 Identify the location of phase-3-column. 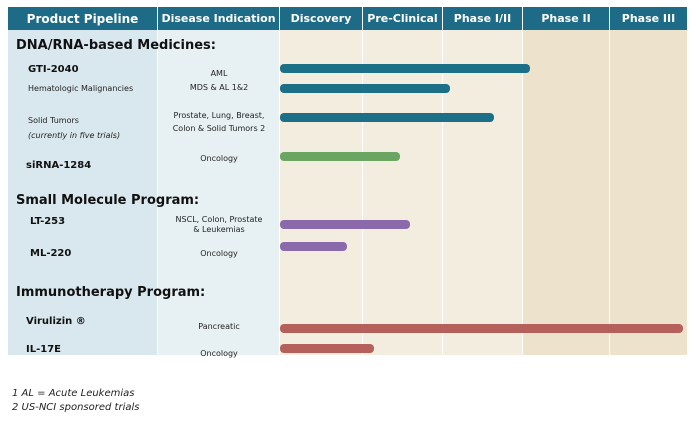
(649, 192).